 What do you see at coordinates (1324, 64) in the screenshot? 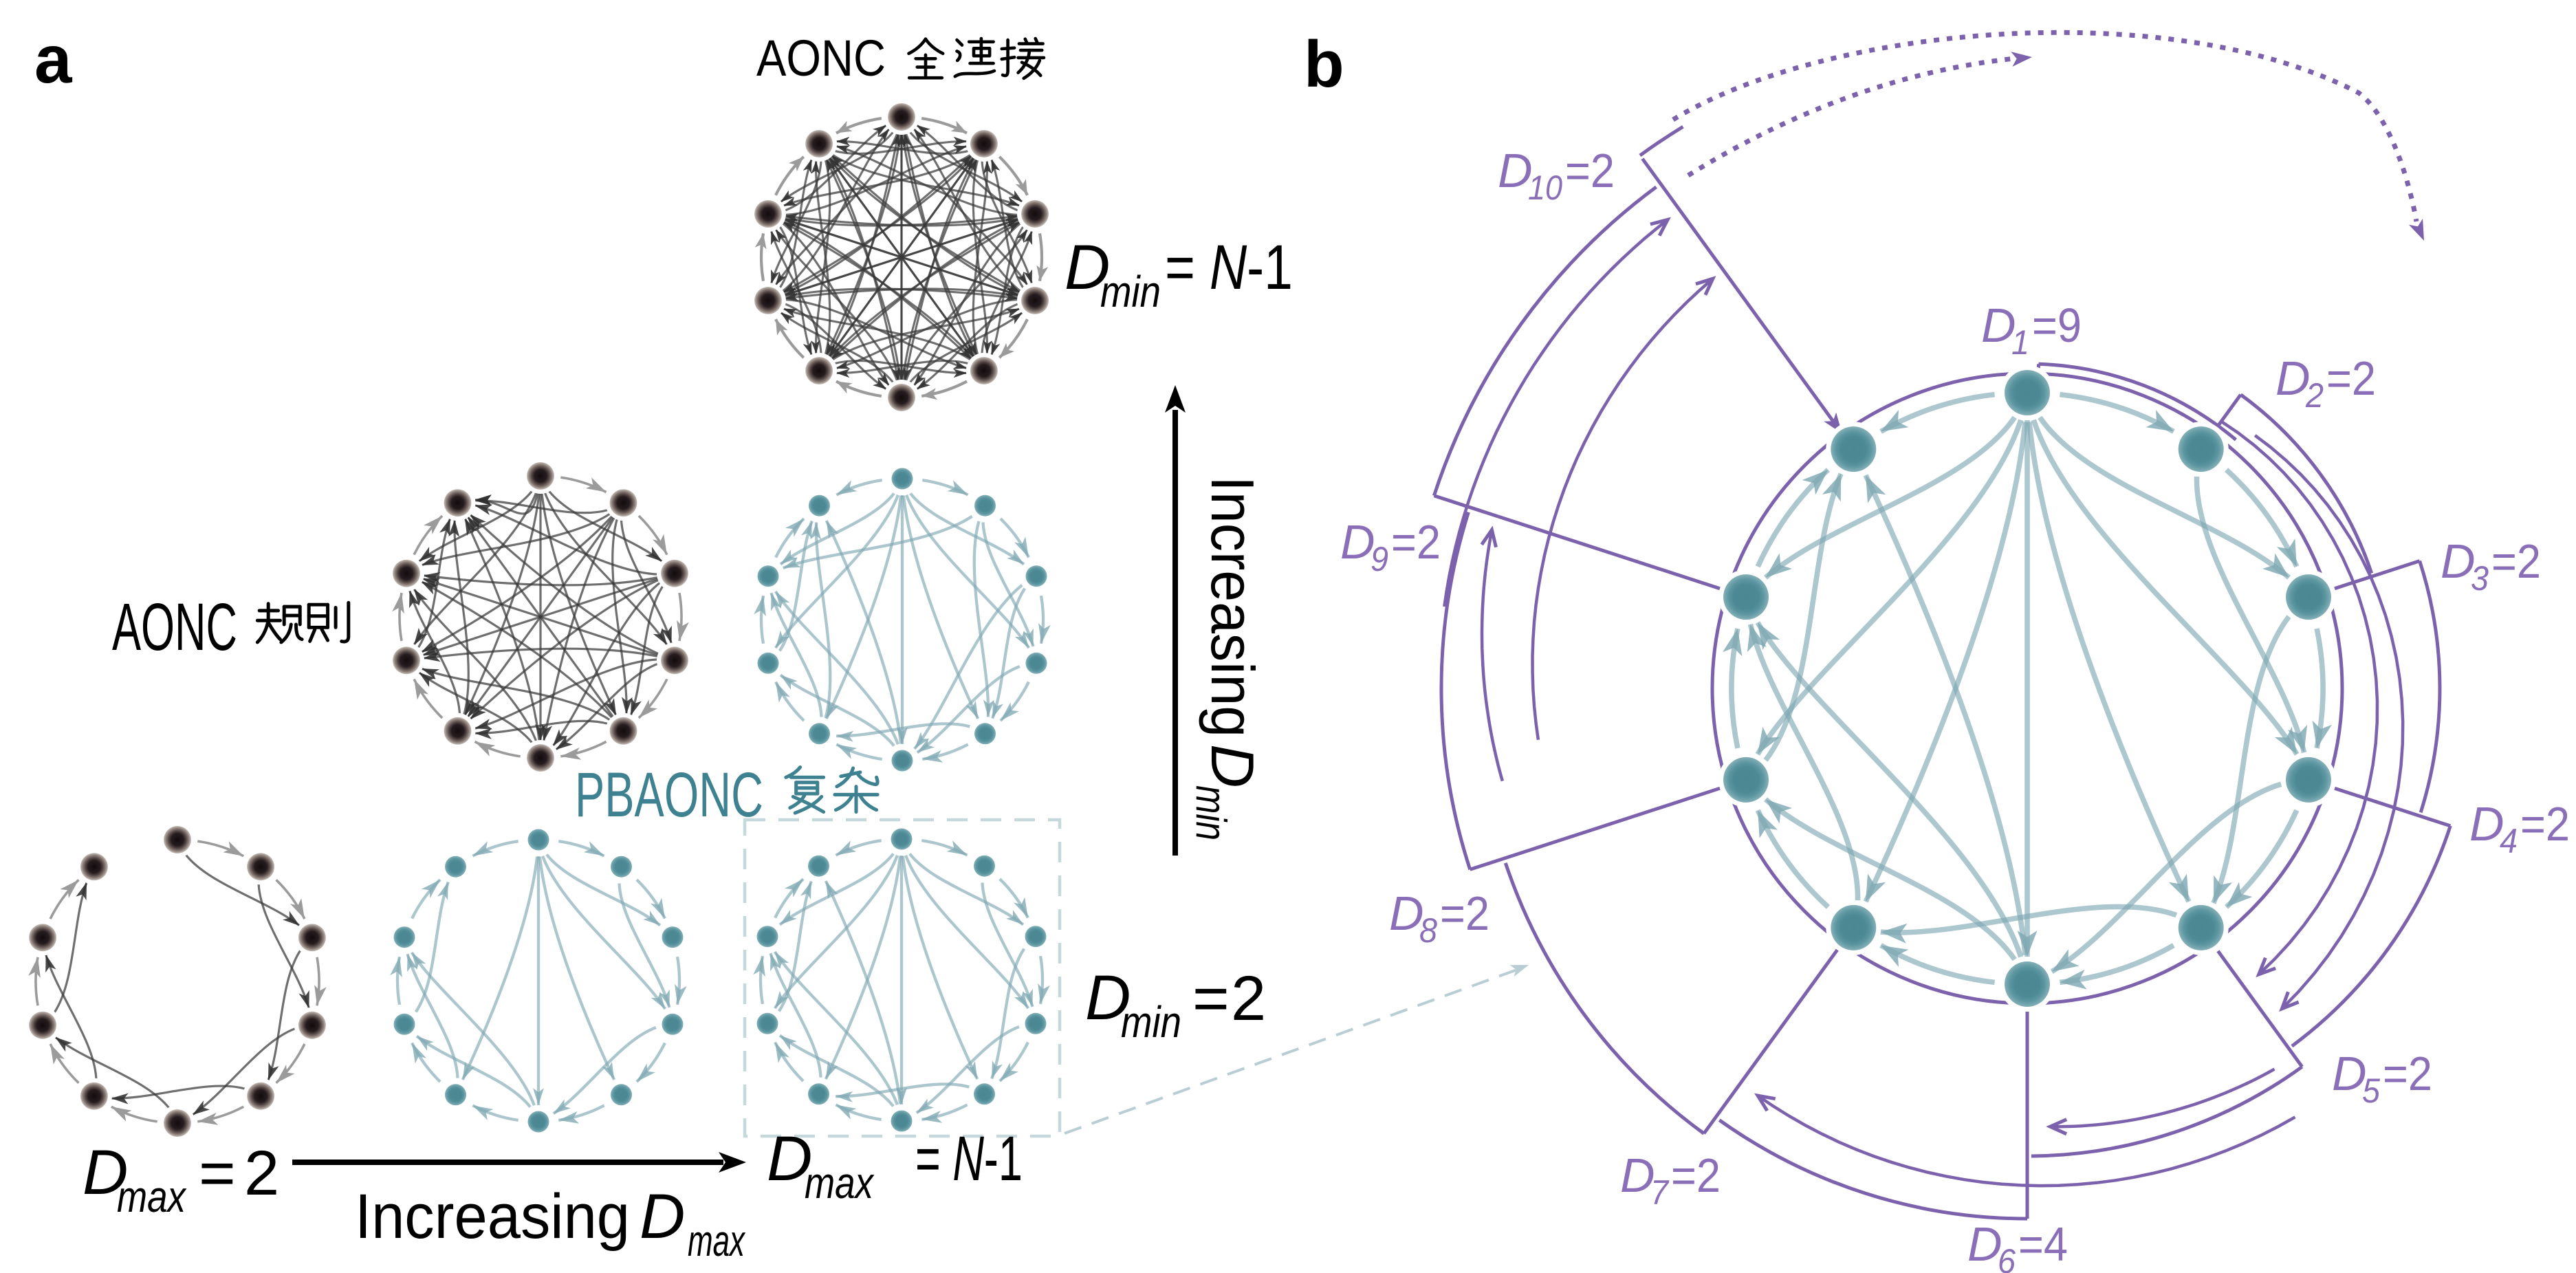
I see `svg-text: b` at bounding box center [1324, 64].